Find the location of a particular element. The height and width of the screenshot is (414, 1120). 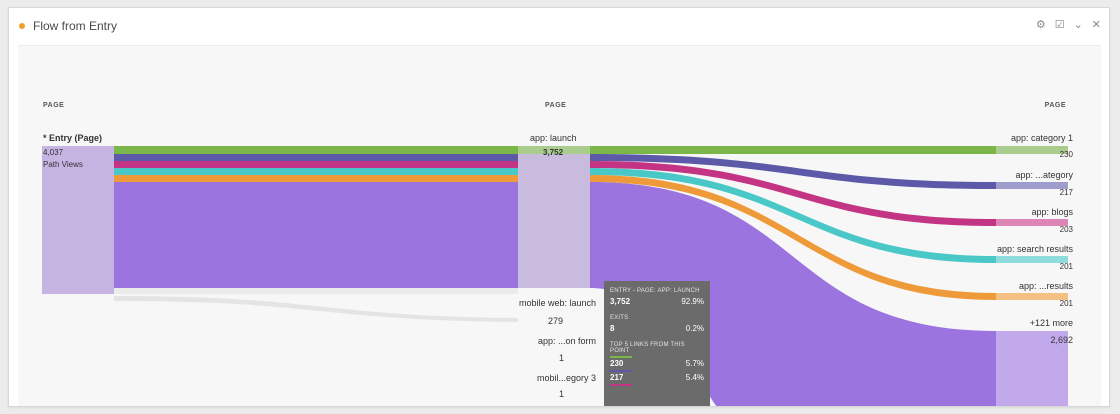

export-icon: ☑ is located at coordinates (1059, 25).